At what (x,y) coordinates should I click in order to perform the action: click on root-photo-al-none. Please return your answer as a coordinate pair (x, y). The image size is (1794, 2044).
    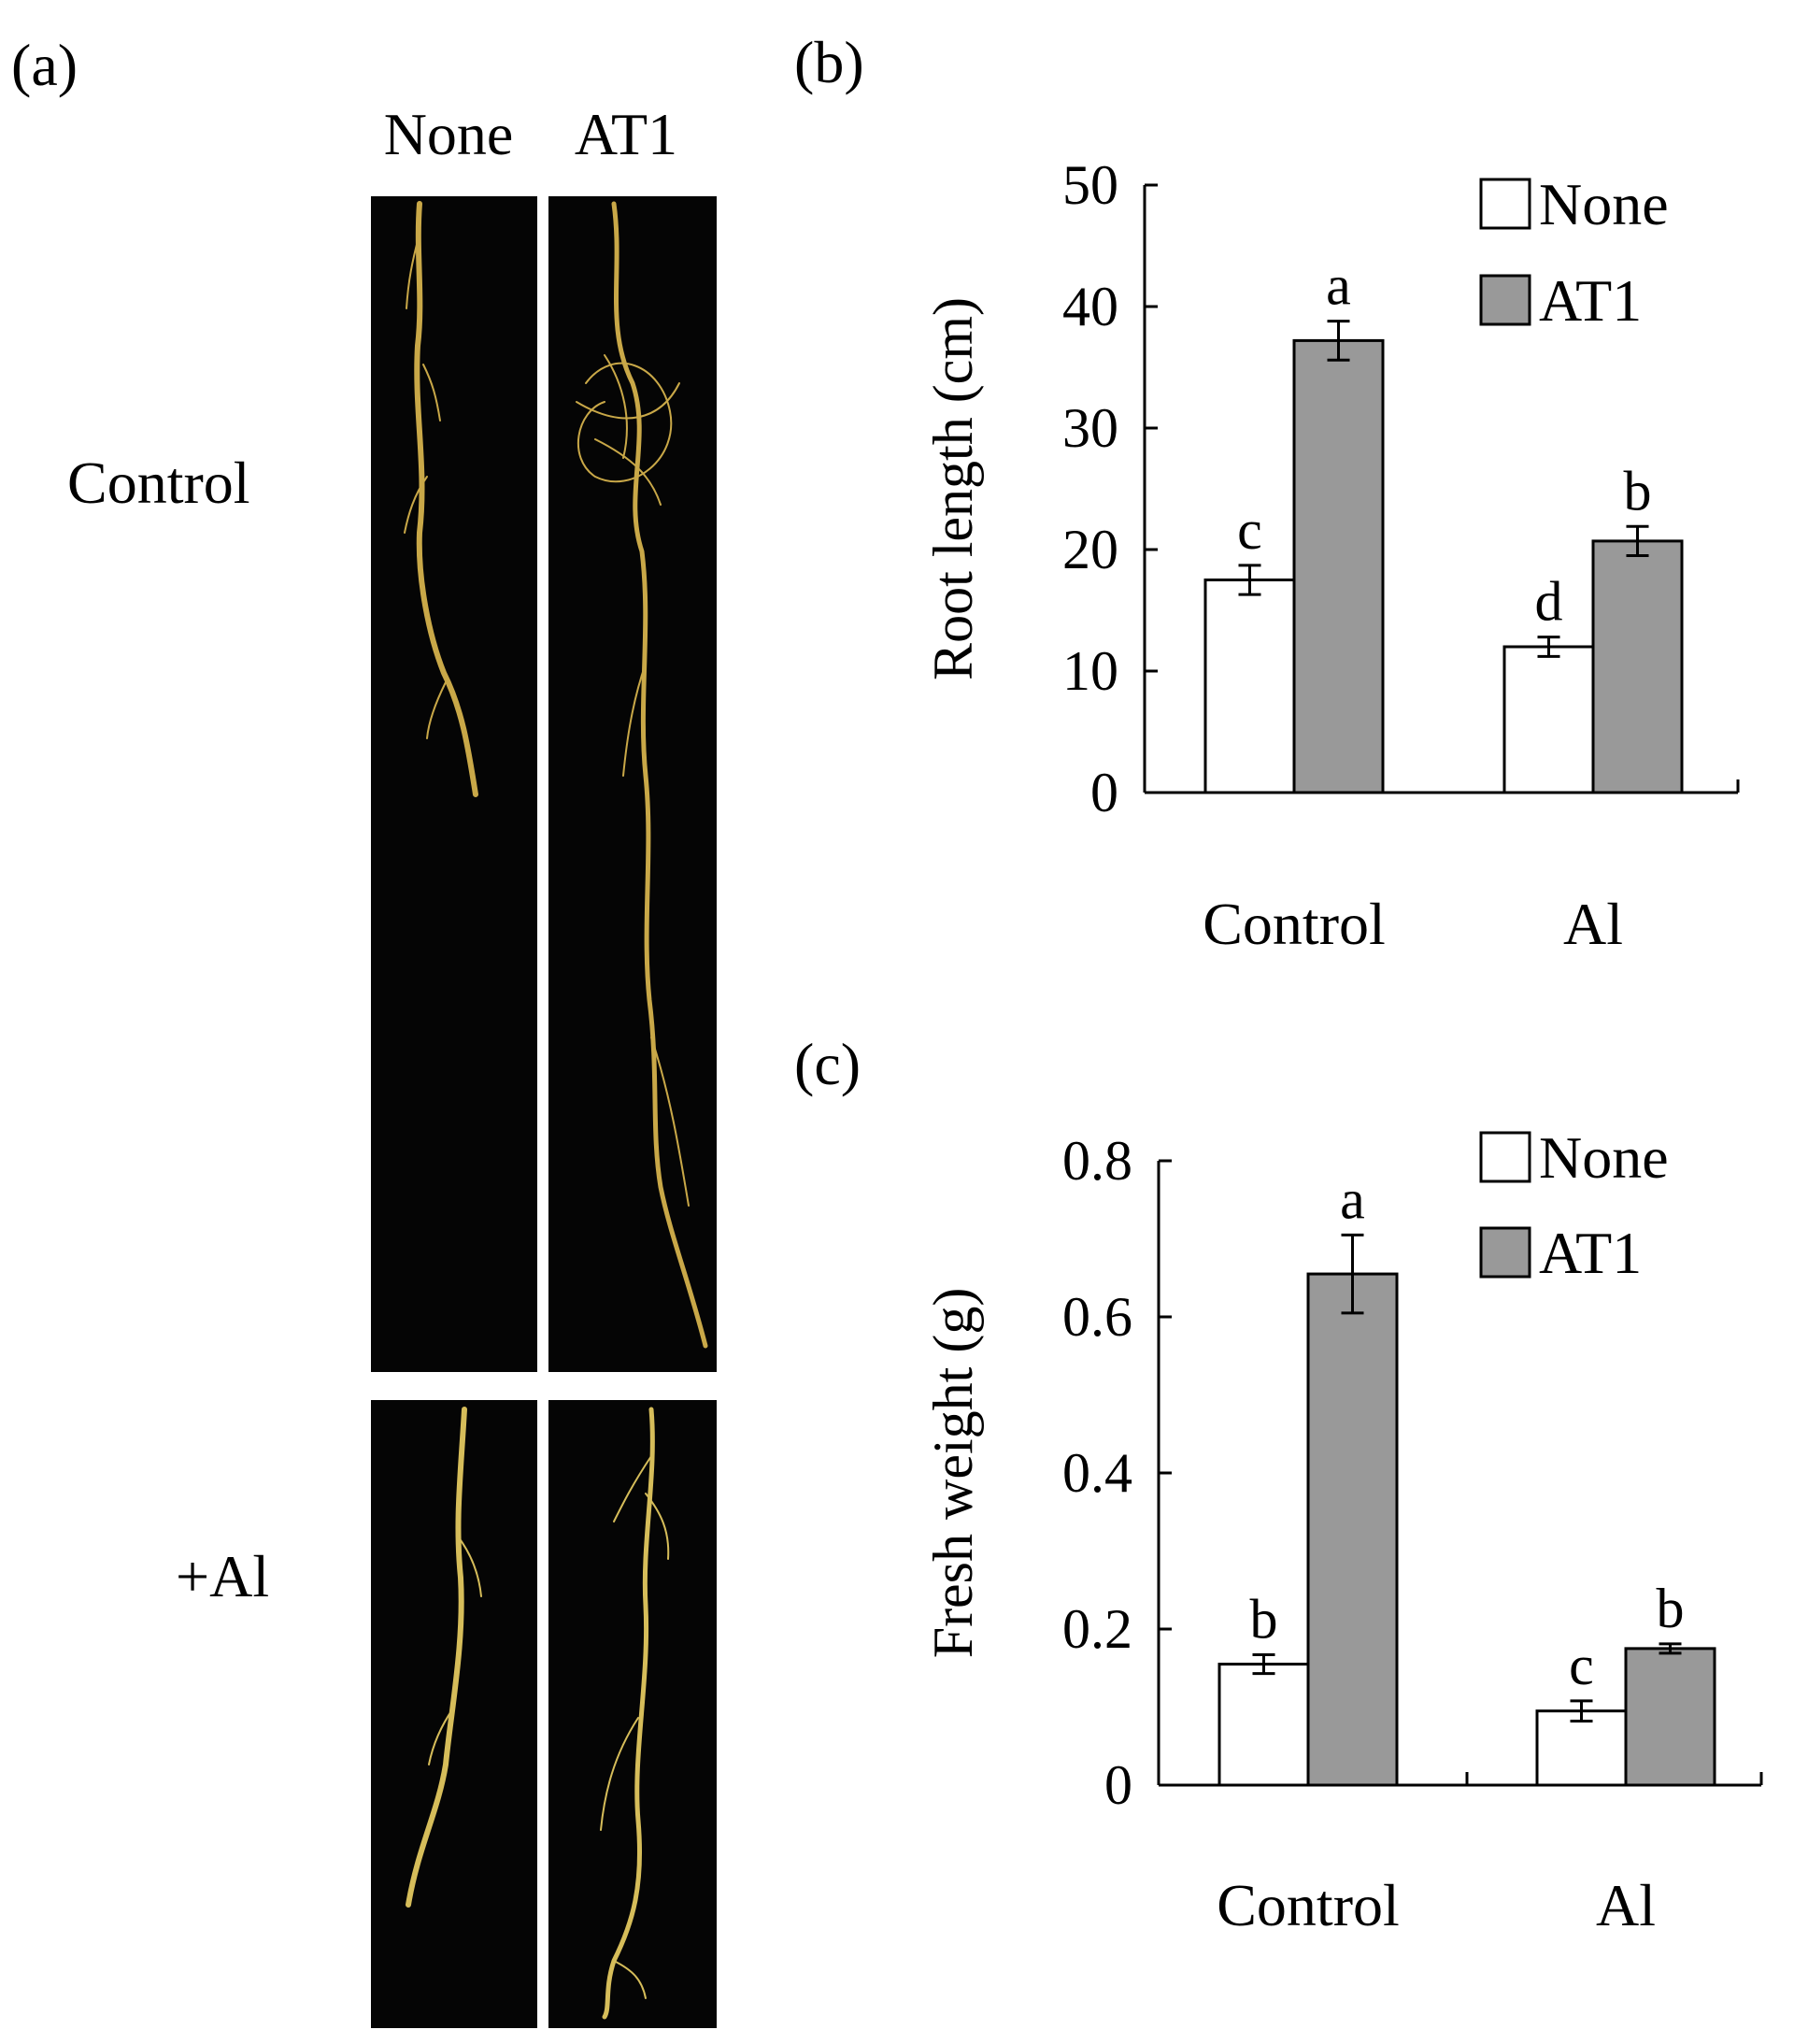
    Looking at the image, I should click on (454, 1714).